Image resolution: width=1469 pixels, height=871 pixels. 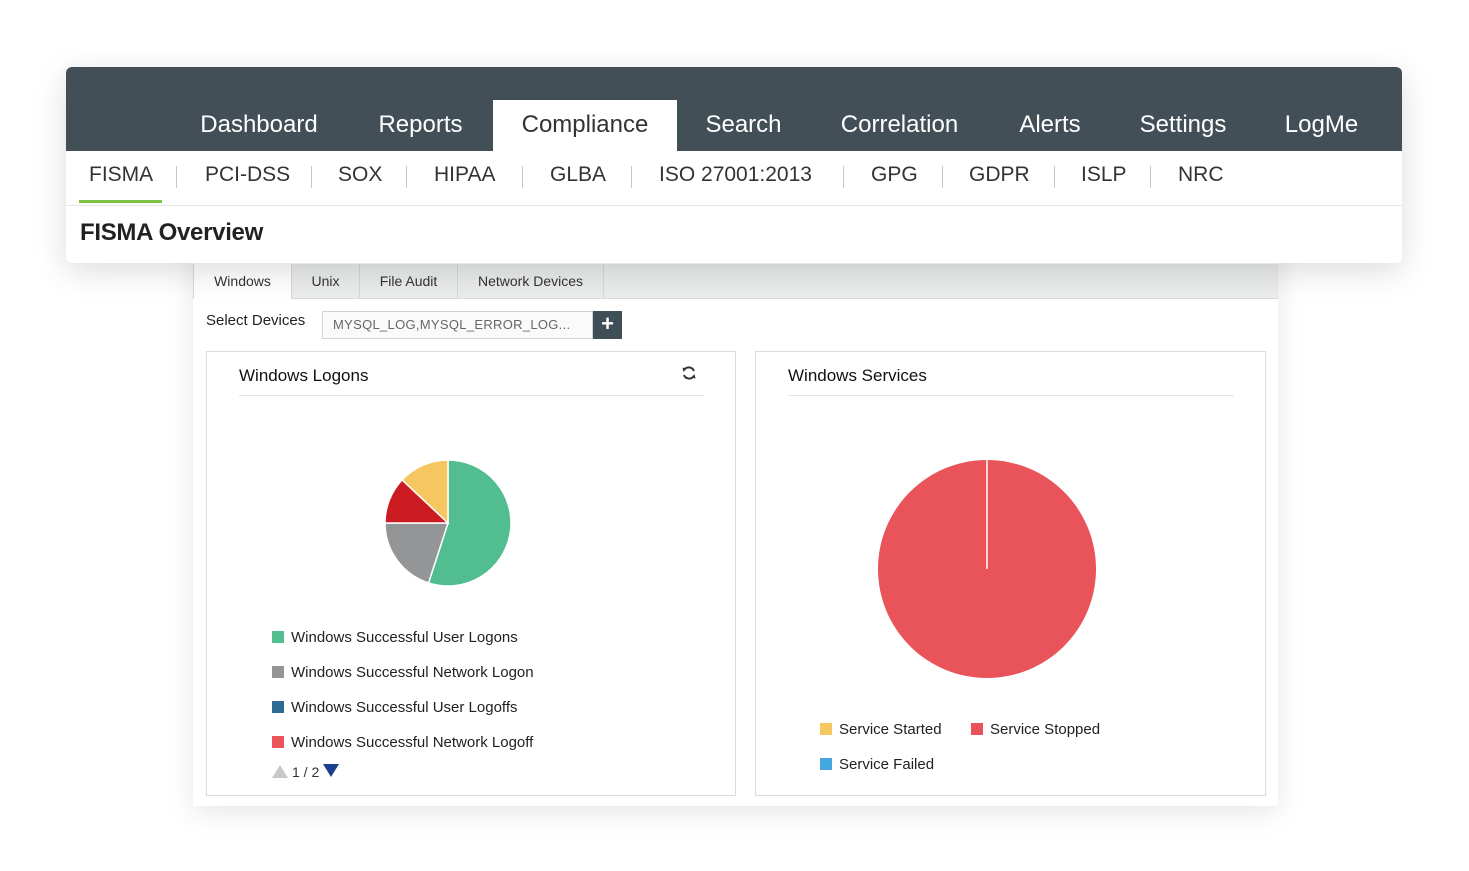 What do you see at coordinates (404, 707) in the screenshot?
I see `legend-label: Windows Successful User Logoffs` at bounding box center [404, 707].